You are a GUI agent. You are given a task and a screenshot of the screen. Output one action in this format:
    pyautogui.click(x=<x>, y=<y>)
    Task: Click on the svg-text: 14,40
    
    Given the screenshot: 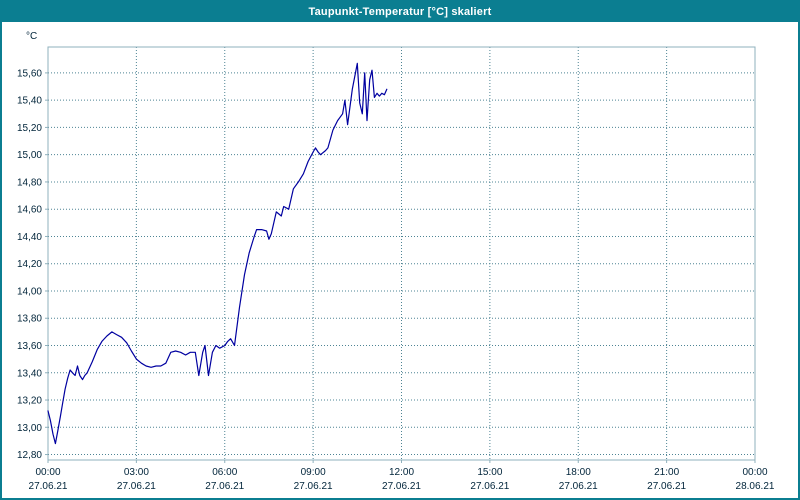 What is the action you would take?
    pyautogui.click(x=29, y=237)
    